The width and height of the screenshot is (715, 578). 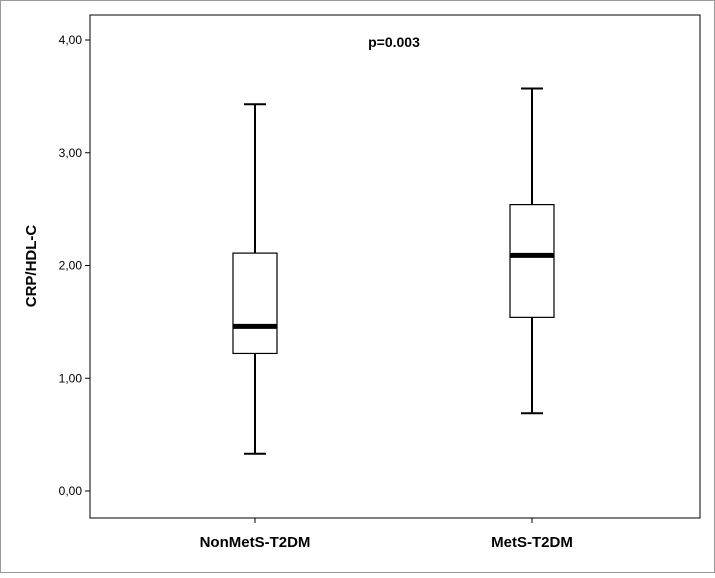 What do you see at coordinates (532, 542) in the screenshot?
I see `x-category-label: MetS-T2DM` at bounding box center [532, 542].